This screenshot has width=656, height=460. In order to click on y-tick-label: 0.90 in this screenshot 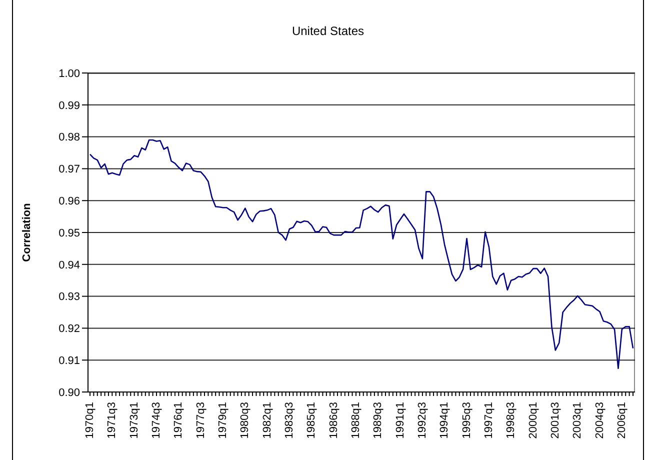, I will do `click(69, 392)`.